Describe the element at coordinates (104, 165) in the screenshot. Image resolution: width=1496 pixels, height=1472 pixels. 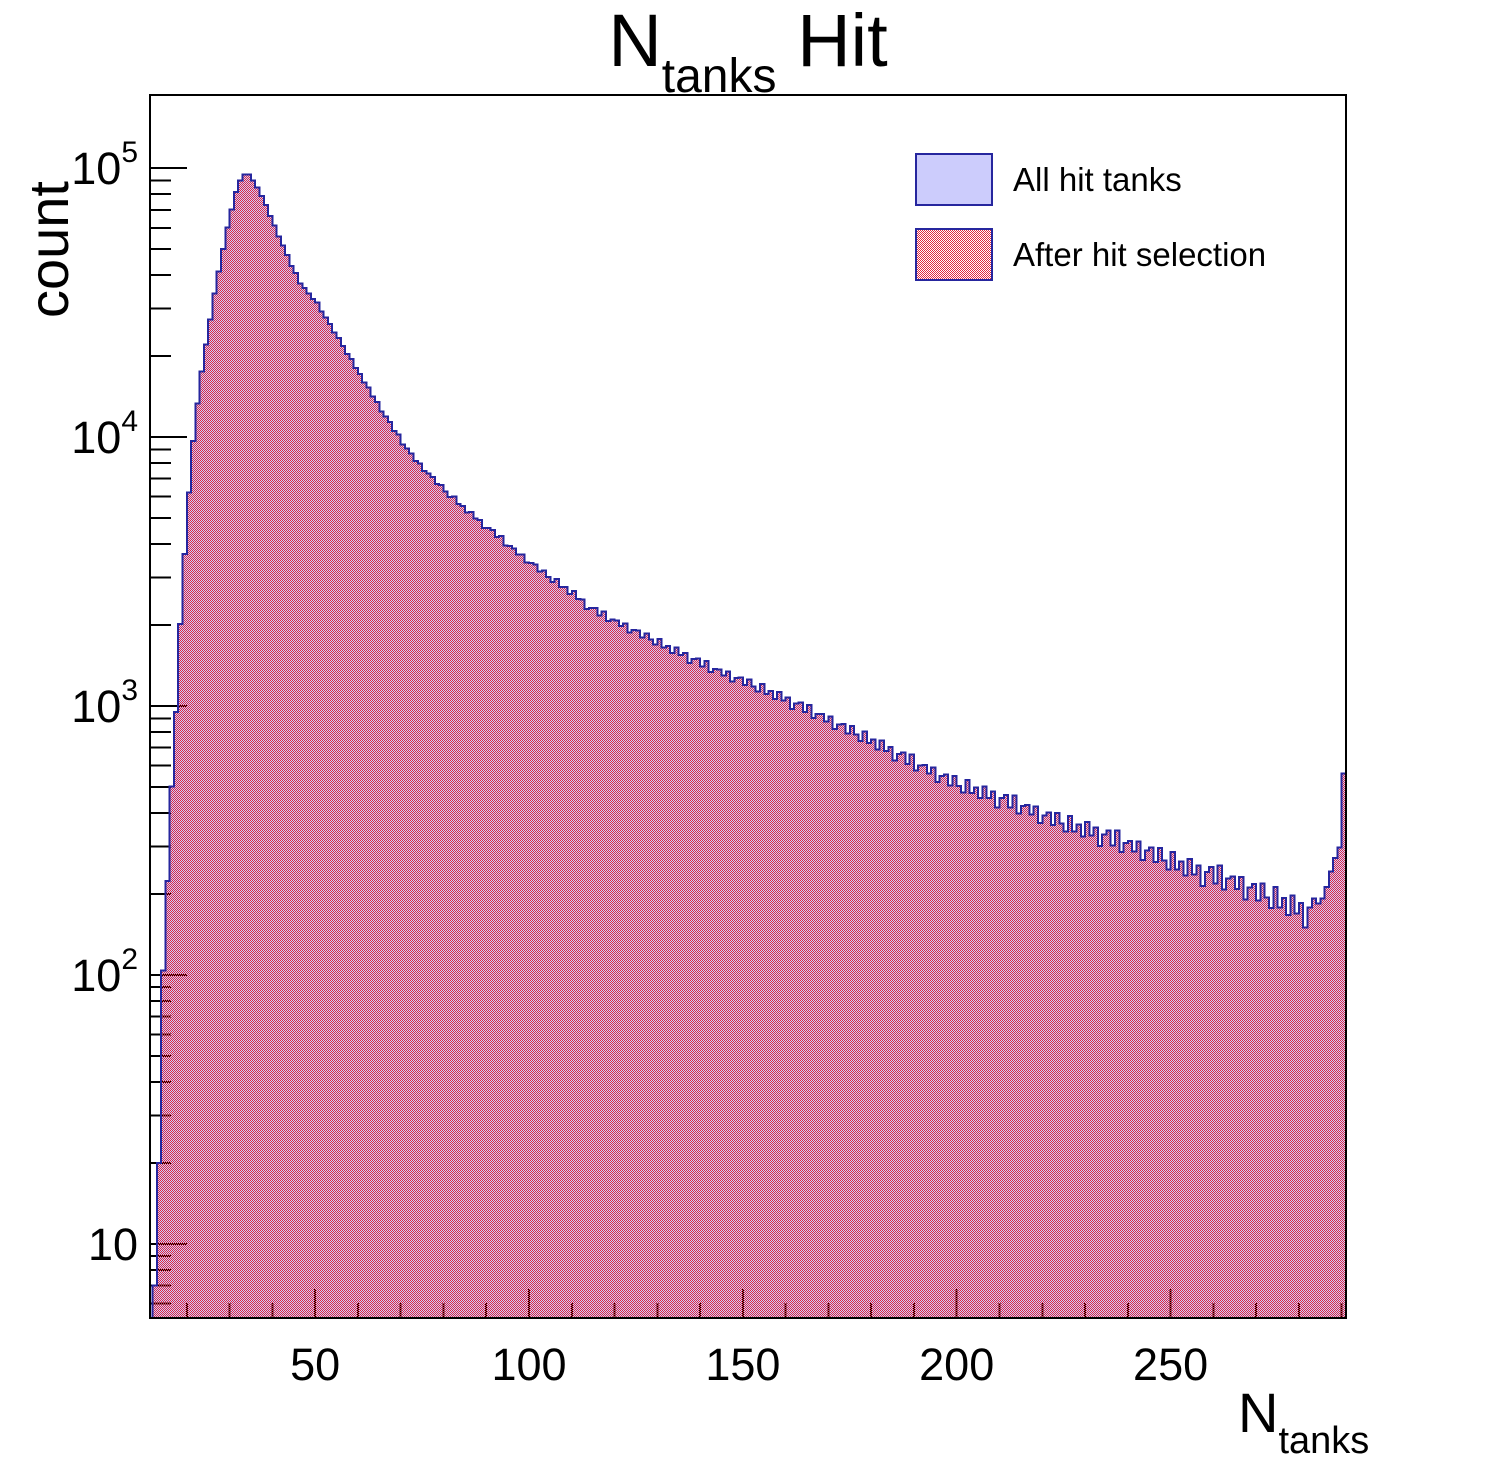
I see `y-tick-label: 10⁵` at that location.